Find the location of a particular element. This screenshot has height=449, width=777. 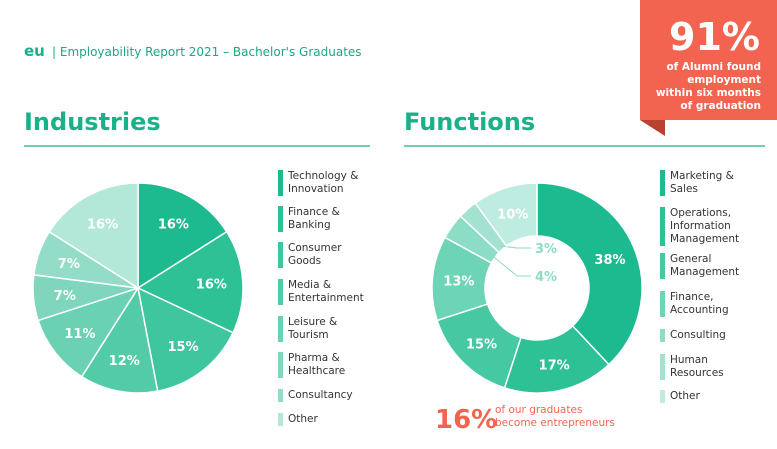

value-label: 10% is located at coordinates (512, 214).